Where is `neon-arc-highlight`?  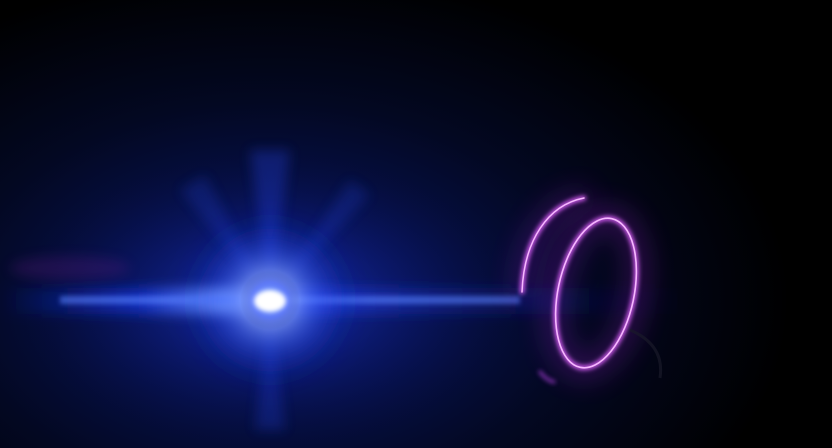 neon-arc-highlight is located at coordinates (553, 245).